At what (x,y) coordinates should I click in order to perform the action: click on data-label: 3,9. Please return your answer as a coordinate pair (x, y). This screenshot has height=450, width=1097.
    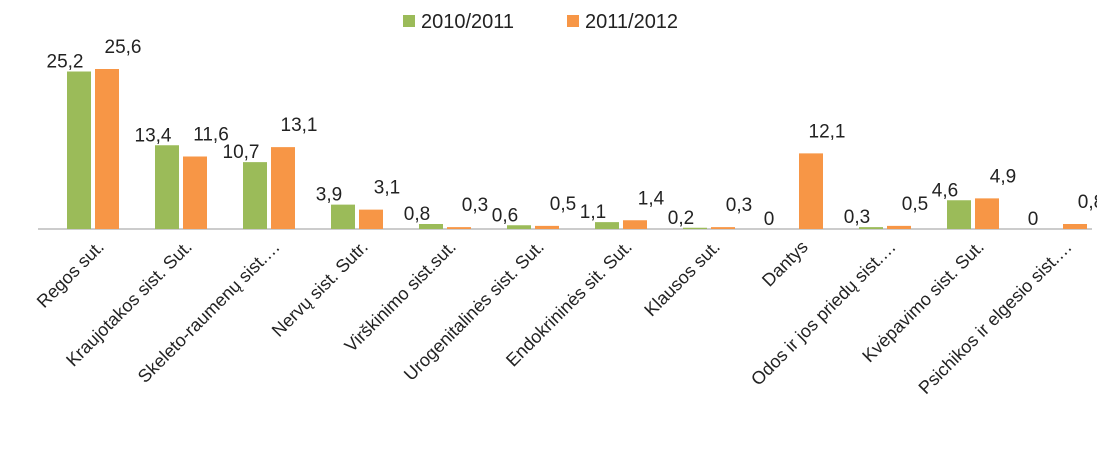
    Looking at the image, I should click on (329, 195).